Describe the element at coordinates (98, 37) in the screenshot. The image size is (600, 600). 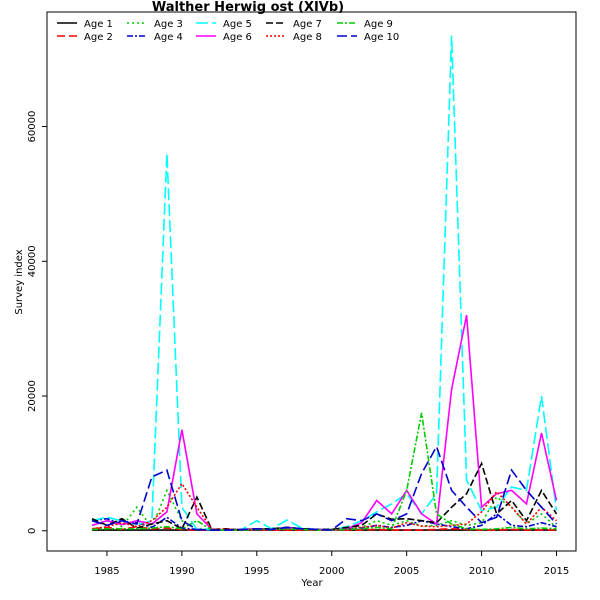
I see `legend-label-age-2: Age 2` at that location.